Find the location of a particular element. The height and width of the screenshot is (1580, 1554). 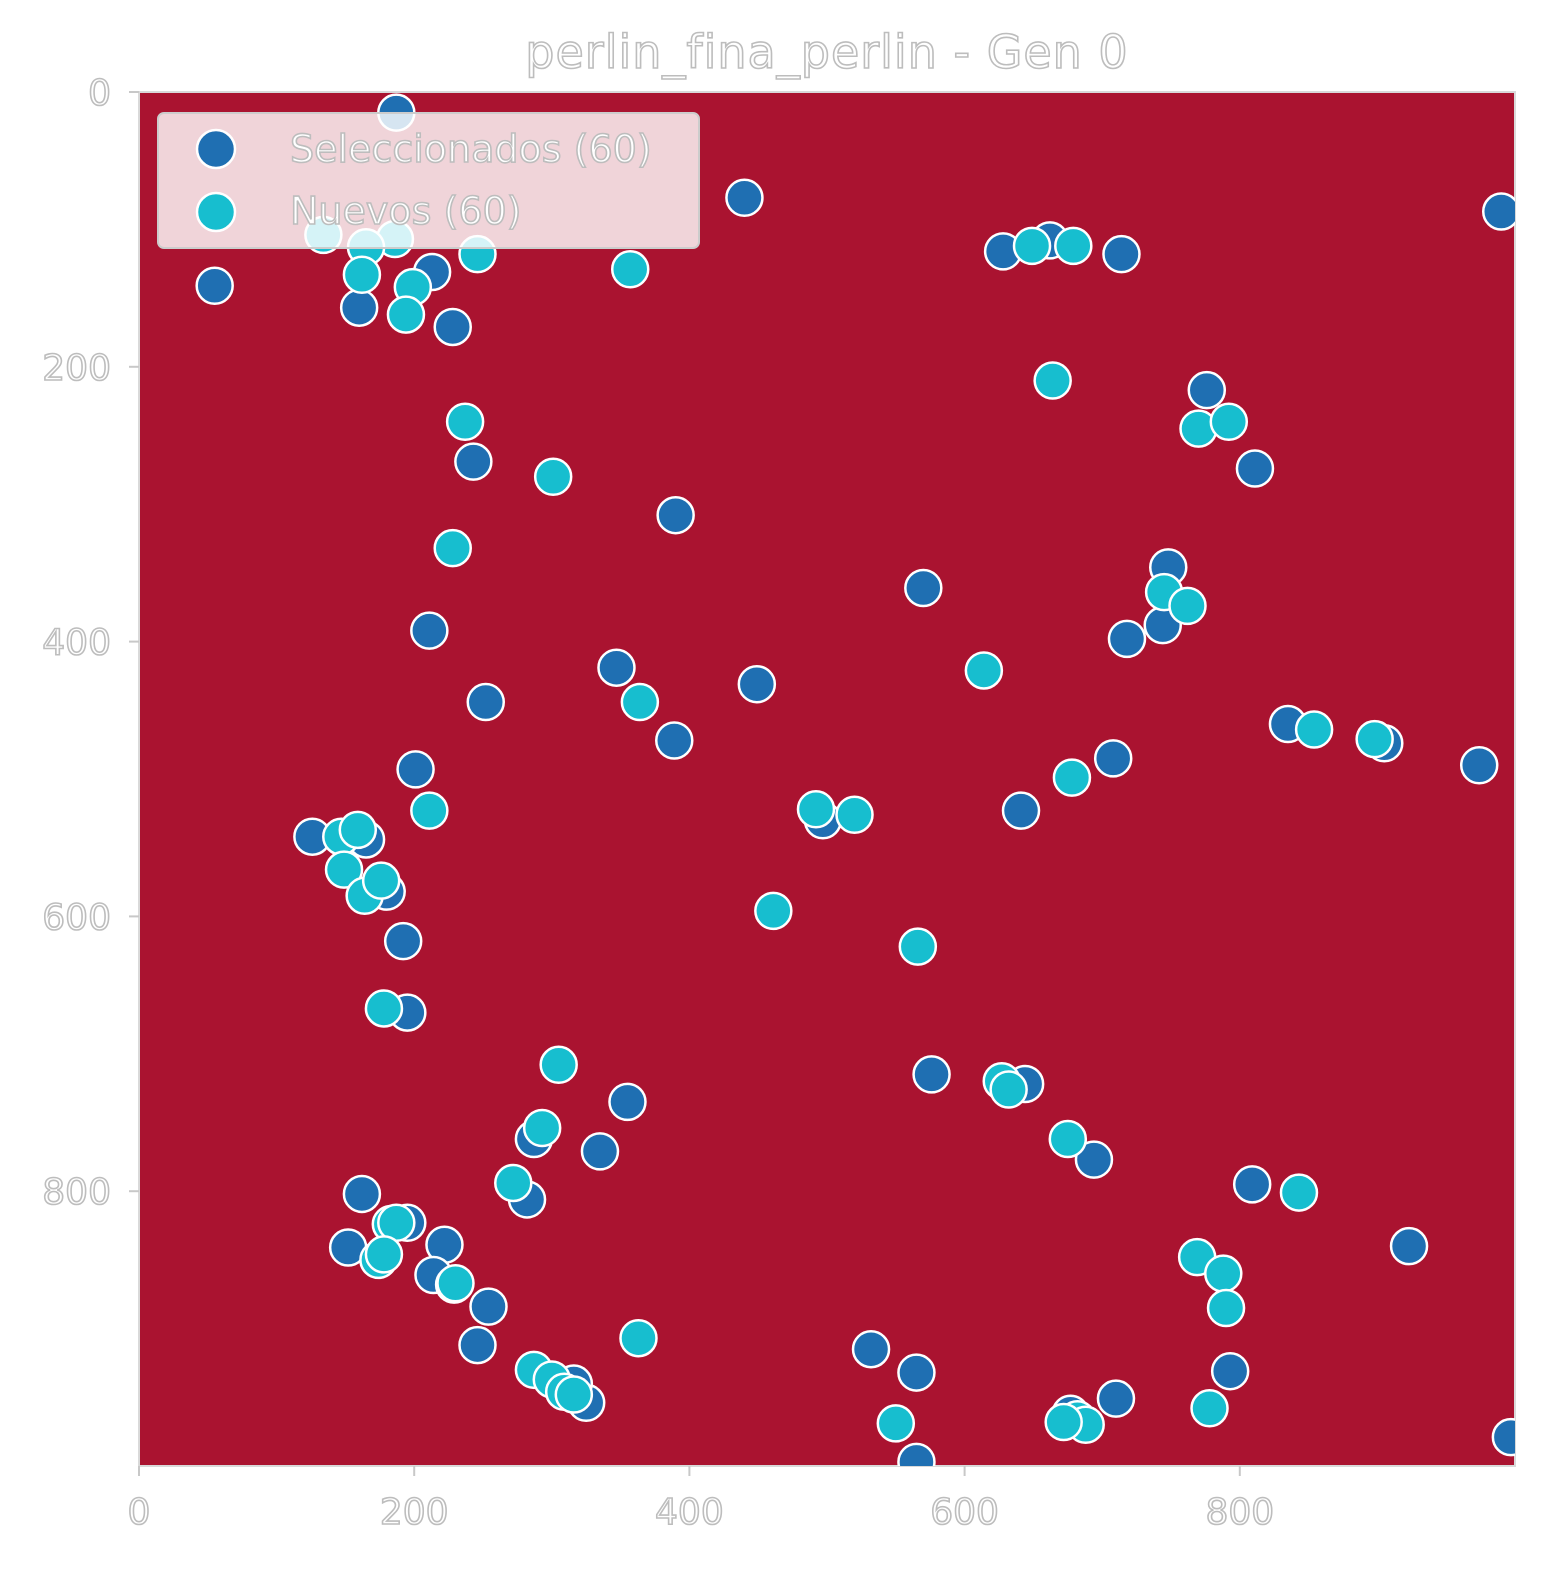

legend: Seleccionados (60) Nuevos (60) is located at coordinates (428, 180).